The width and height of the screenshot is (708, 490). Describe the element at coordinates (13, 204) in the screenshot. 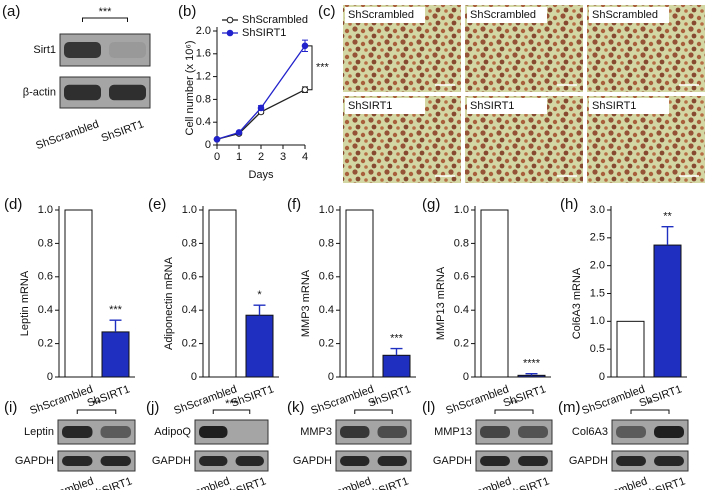

I see `panel-label: (d)` at that location.